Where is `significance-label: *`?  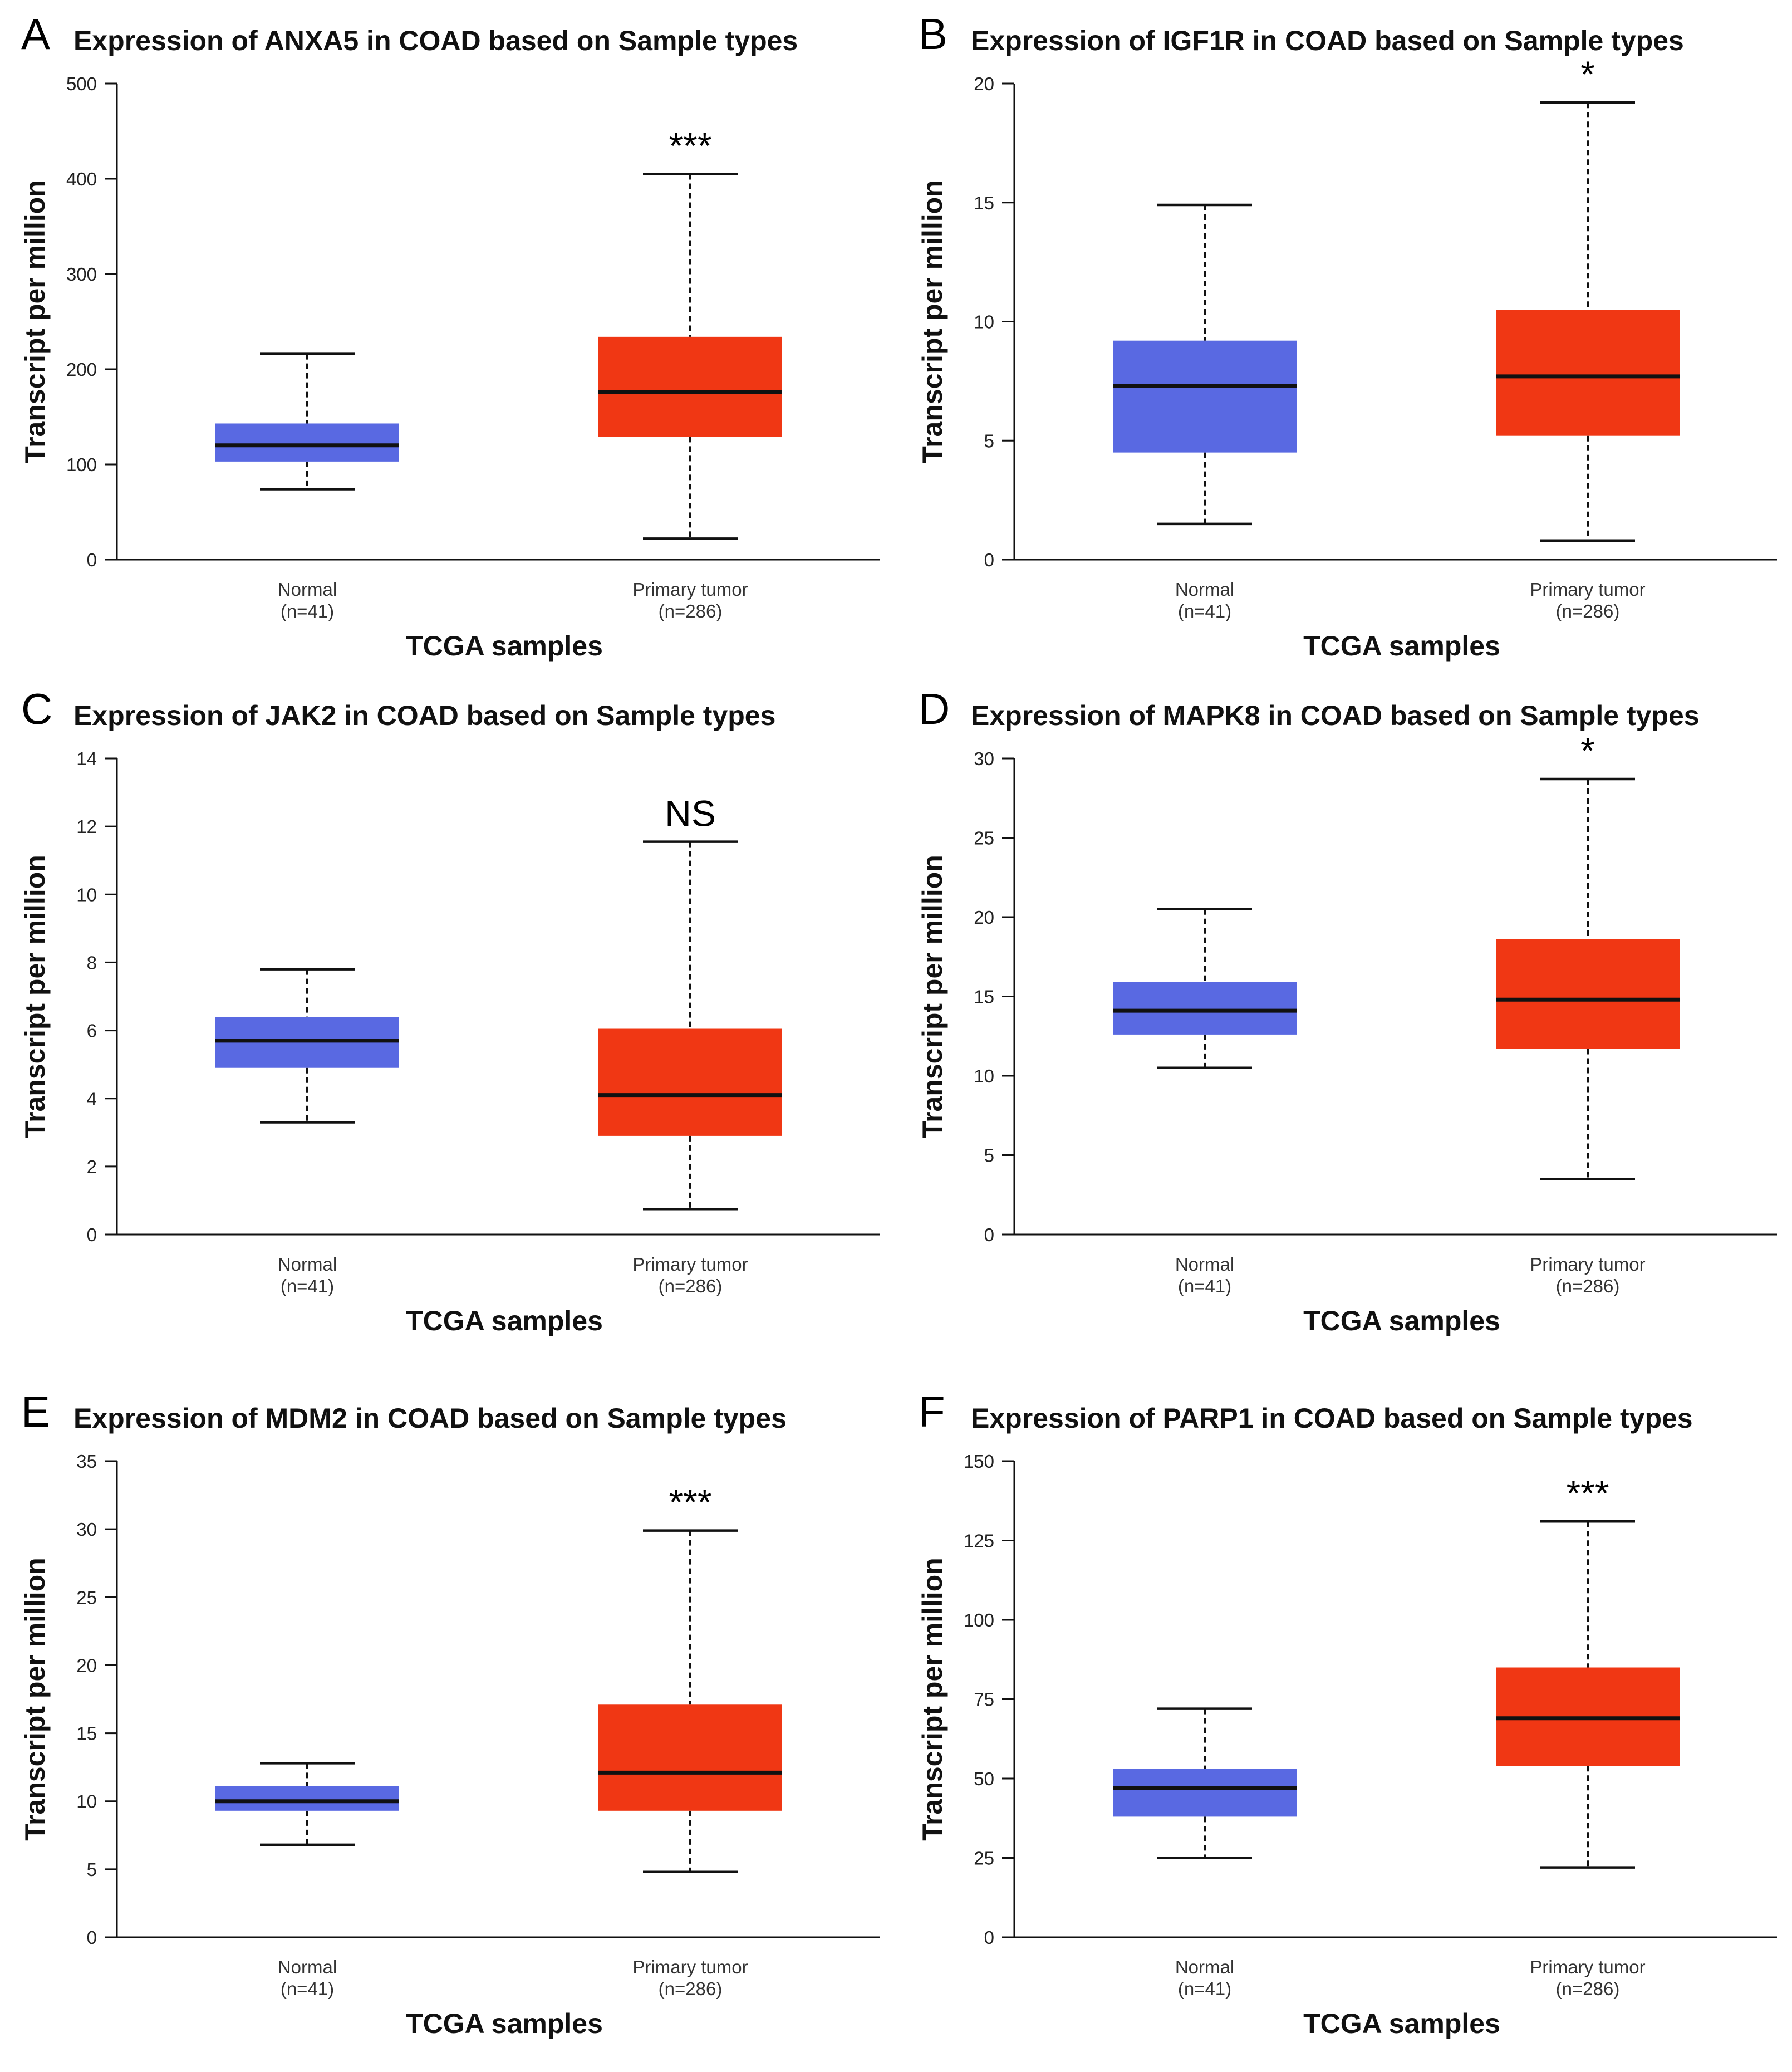 significance-label: * is located at coordinates (1587, 750).